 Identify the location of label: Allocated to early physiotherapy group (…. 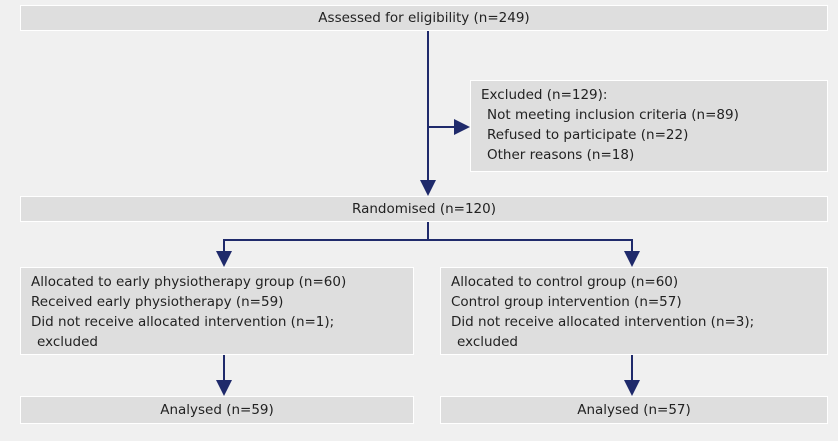
(189, 282).